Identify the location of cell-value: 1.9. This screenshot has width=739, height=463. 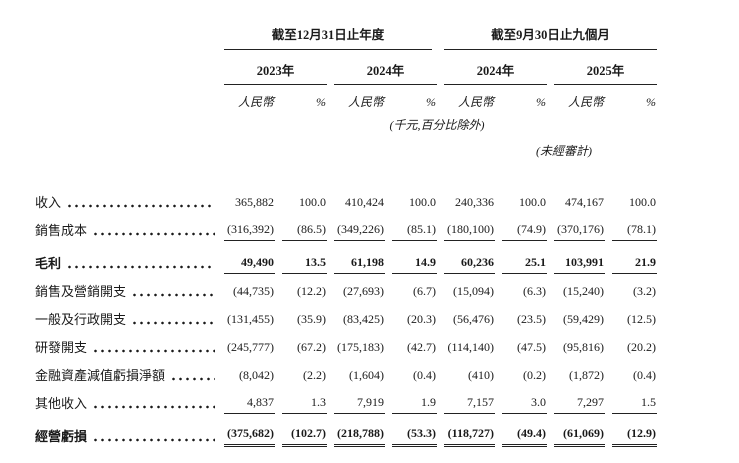
(415, 404).